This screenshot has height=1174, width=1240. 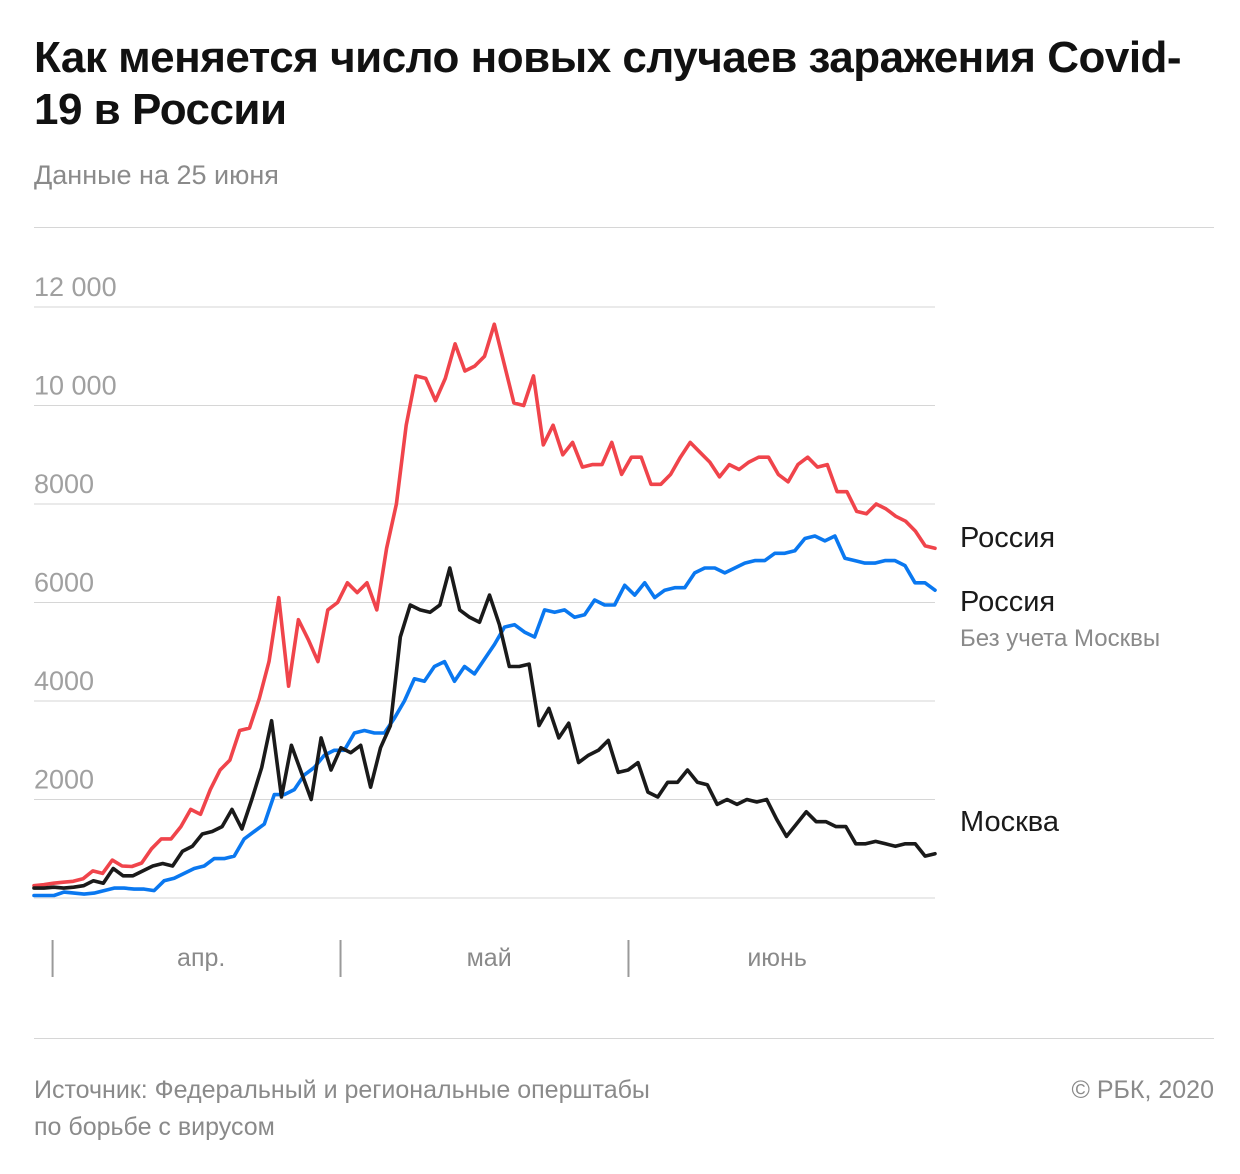 What do you see at coordinates (156, 175) in the screenshot?
I see `chart-subtitle: Данные на 25 июня` at bounding box center [156, 175].